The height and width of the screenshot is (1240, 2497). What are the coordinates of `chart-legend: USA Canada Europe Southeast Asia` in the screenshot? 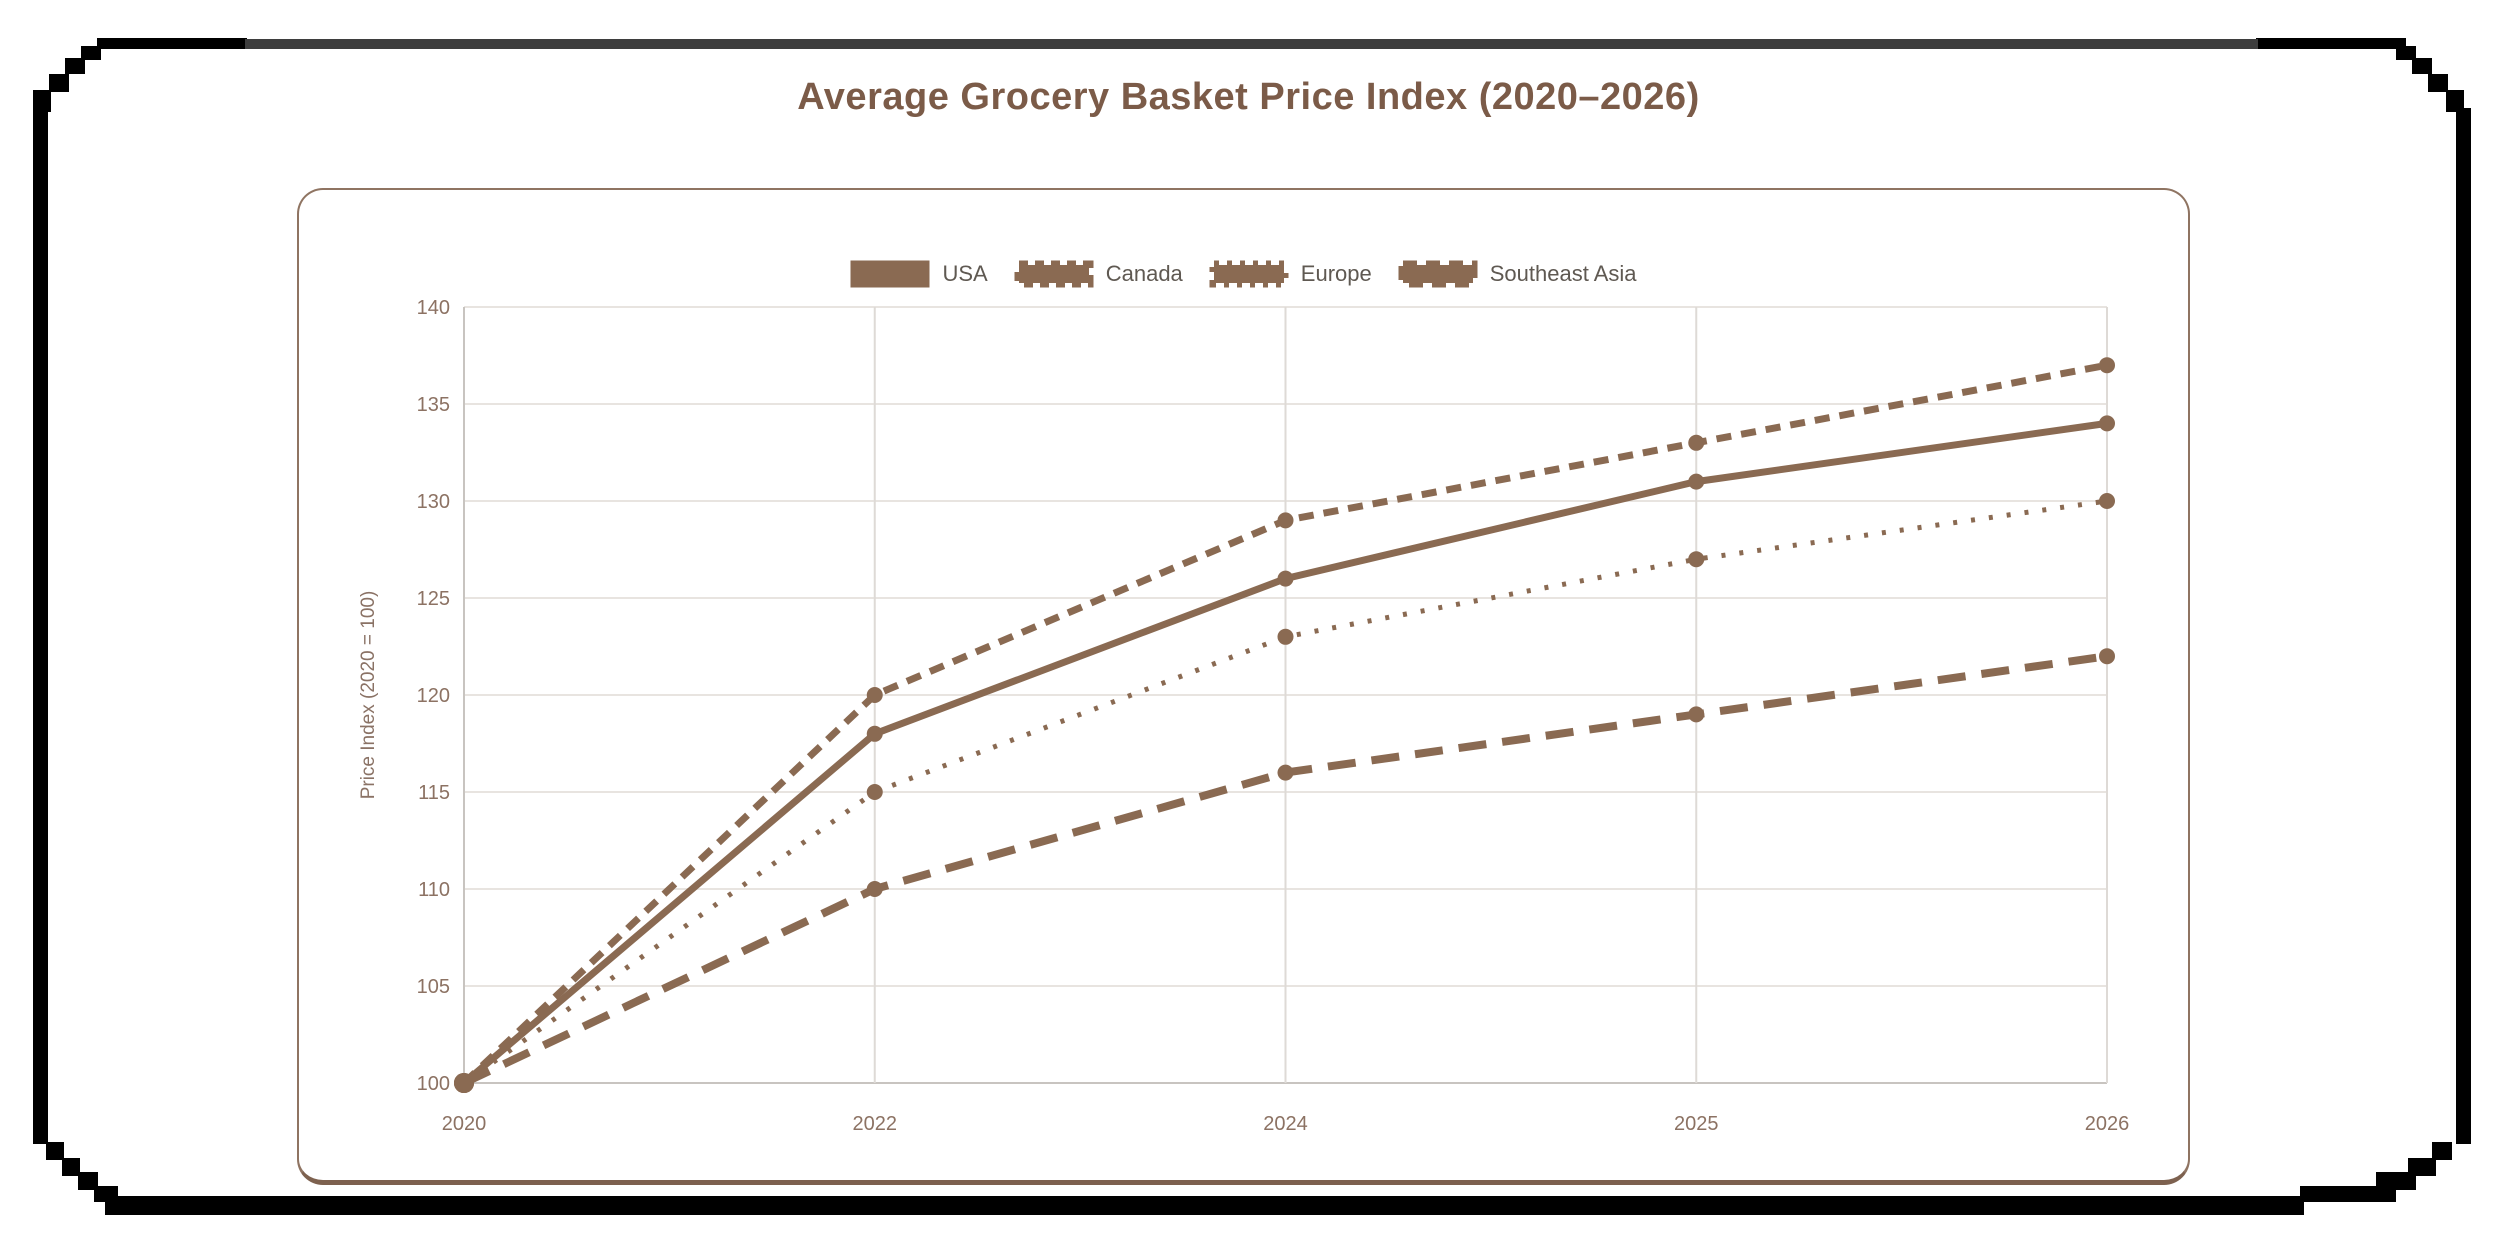 It's located at (1243, 274).